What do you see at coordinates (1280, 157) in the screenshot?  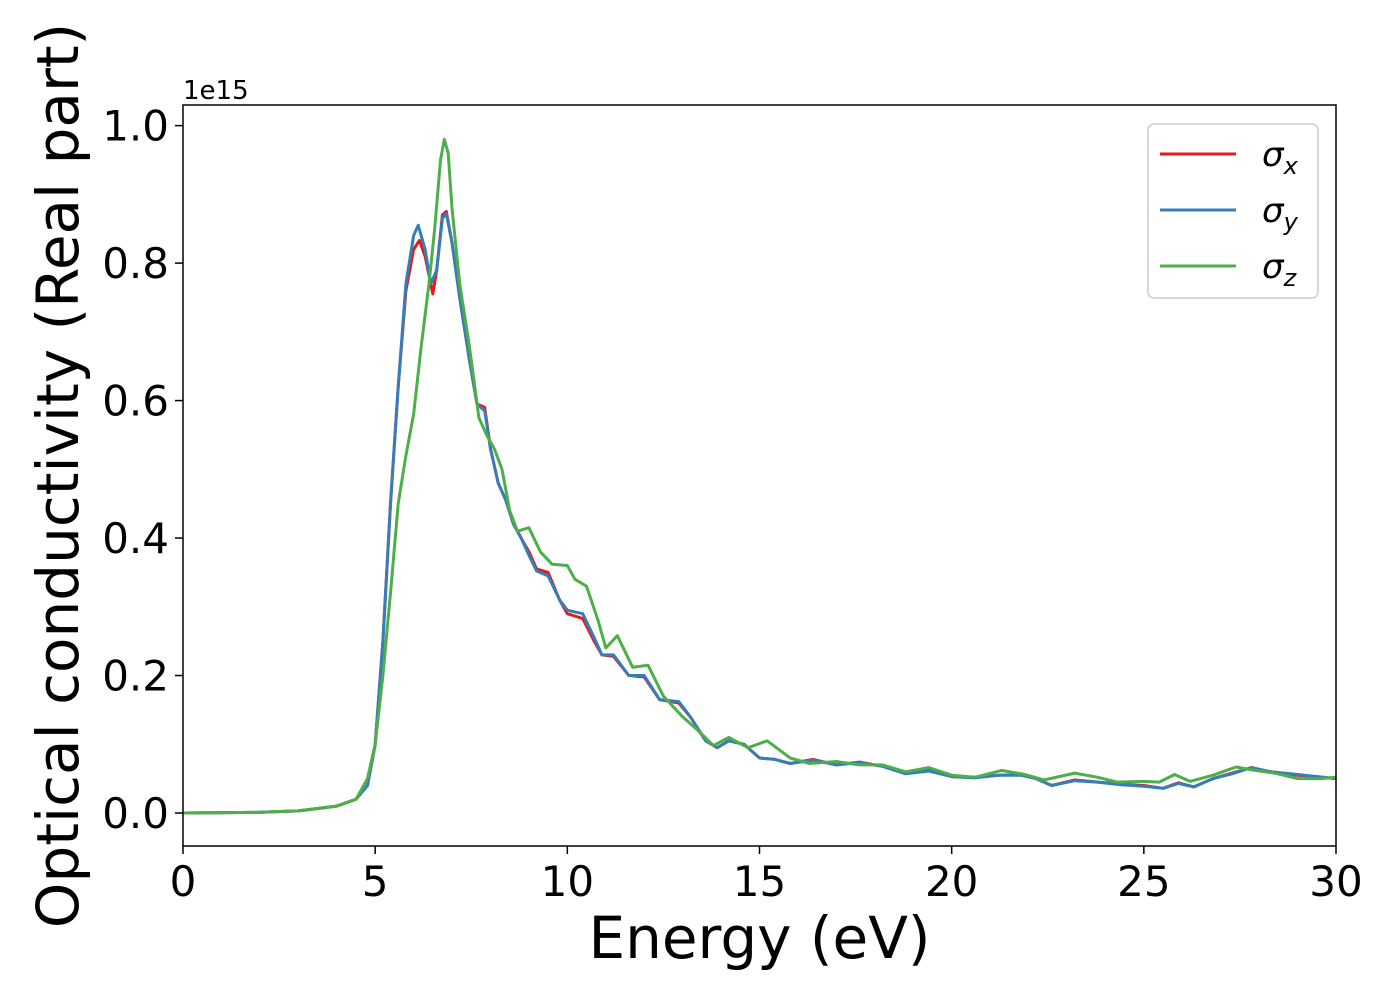 I see `legend-label-x: σx` at bounding box center [1280, 157].